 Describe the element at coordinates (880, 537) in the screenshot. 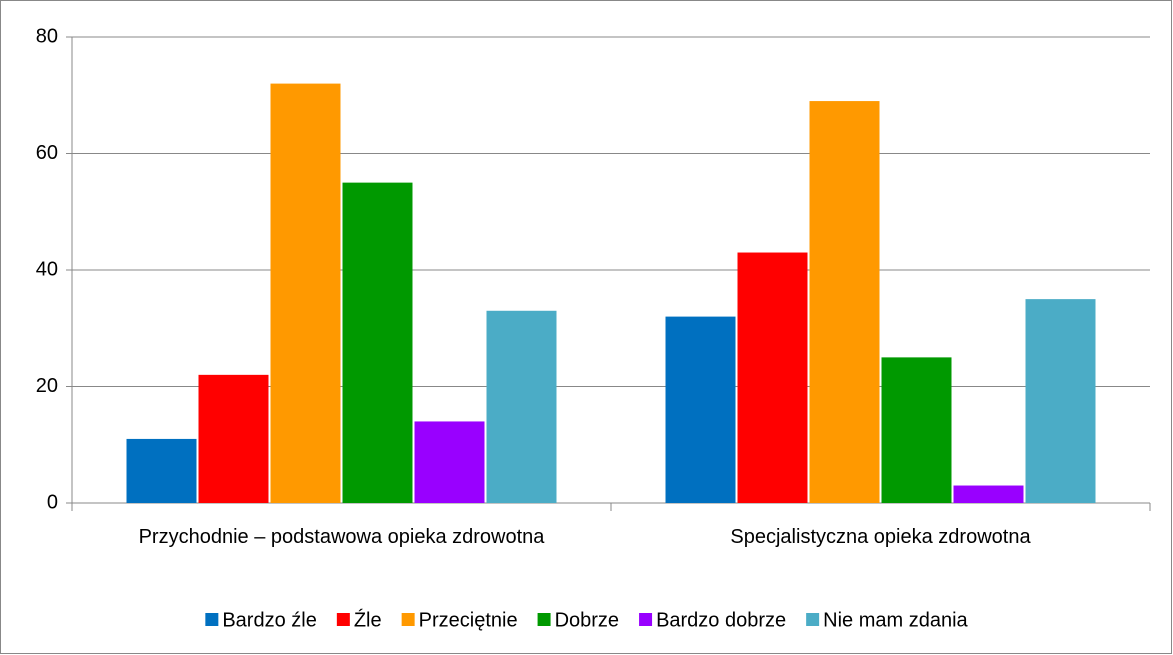

I see `x-tick-label: Specjalistyczna opieka zdrowotna` at that location.